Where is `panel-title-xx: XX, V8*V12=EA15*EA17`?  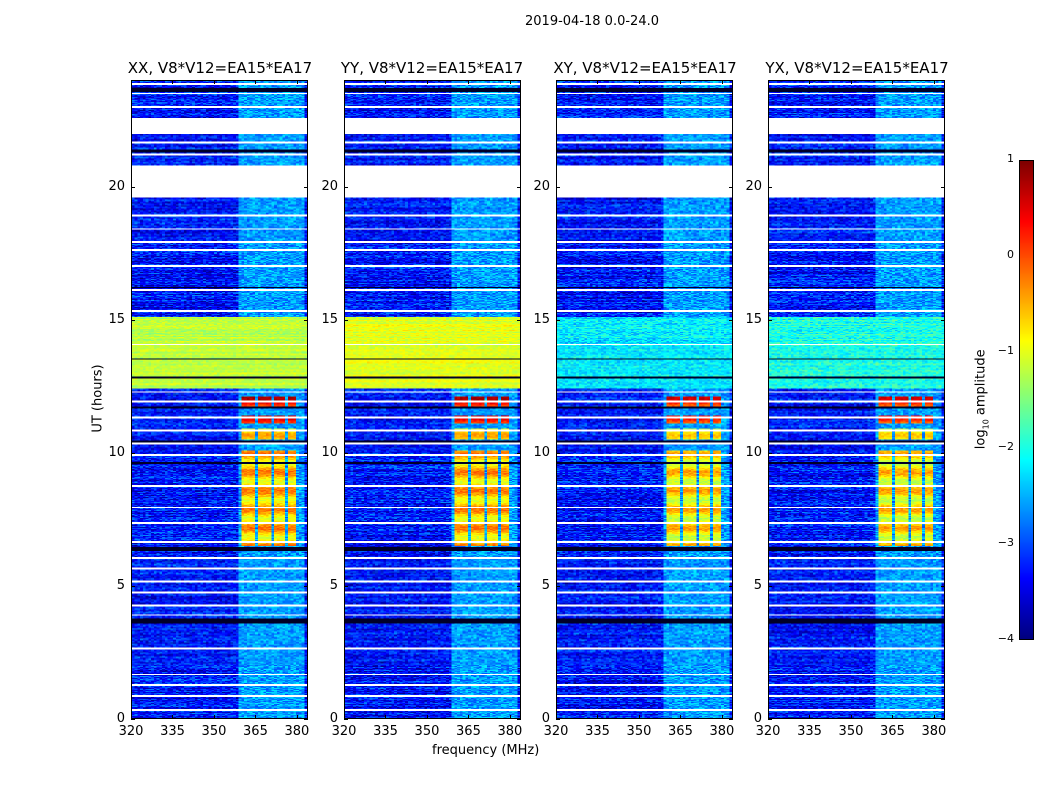
panel-title-xx: XX, V8*V12=EA15*EA17 is located at coordinates (220, 68).